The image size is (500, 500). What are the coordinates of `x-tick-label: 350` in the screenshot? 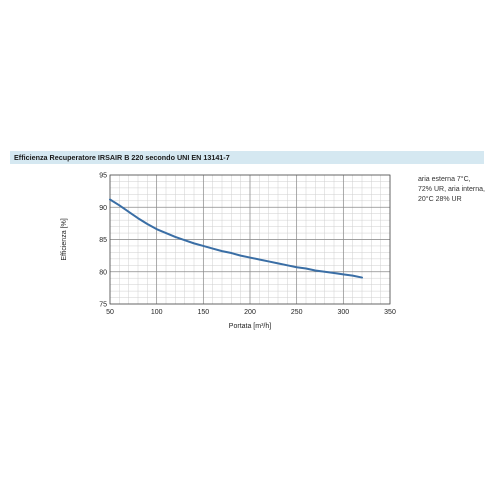 It's located at (390, 312).